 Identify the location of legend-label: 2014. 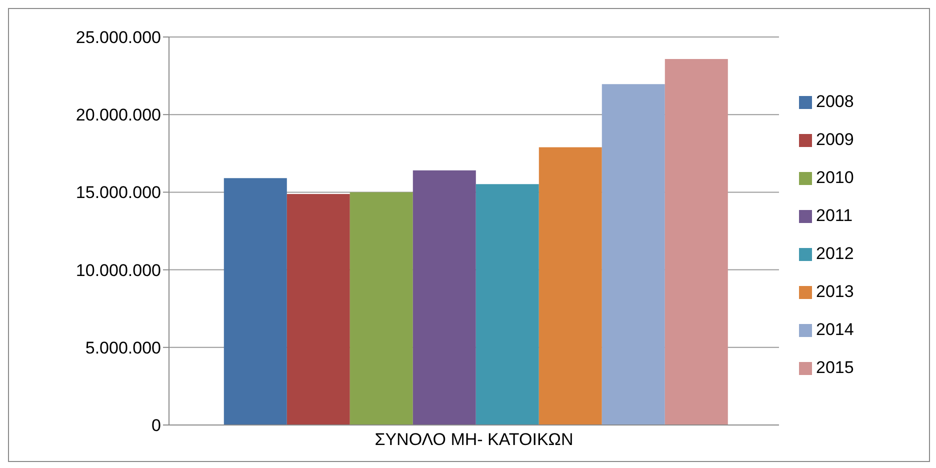
(835, 329).